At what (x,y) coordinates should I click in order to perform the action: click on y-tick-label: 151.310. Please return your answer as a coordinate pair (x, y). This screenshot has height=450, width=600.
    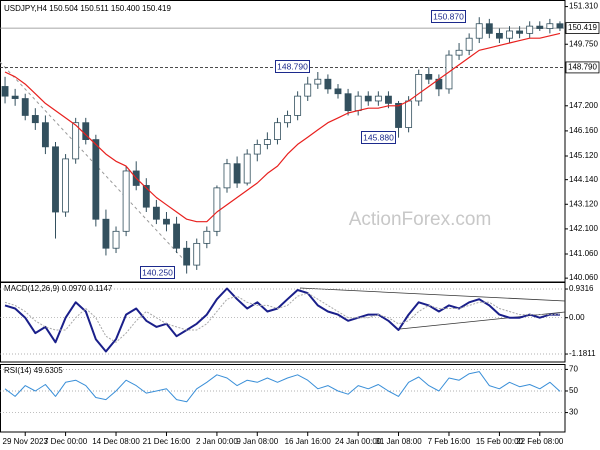
    Looking at the image, I should click on (583, 6).